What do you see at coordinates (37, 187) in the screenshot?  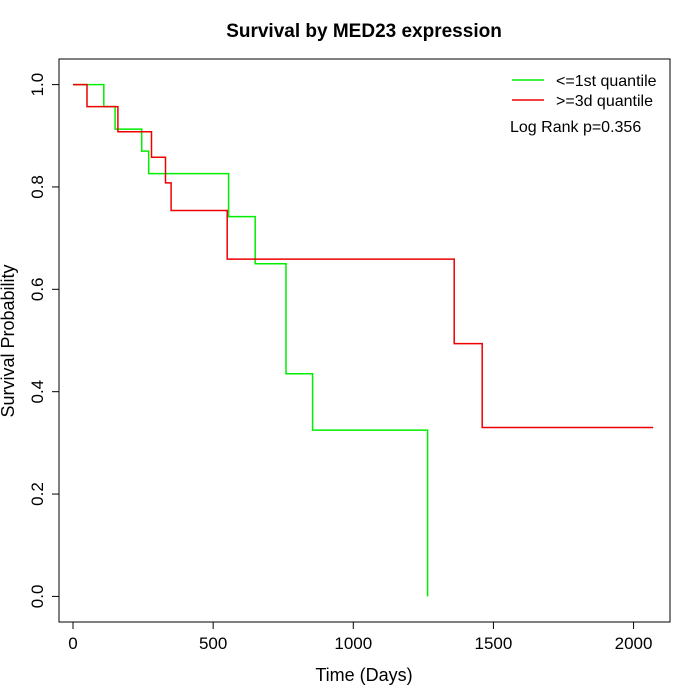 I see `y-tick-label: 0.8` at bounding box center [37, 187].